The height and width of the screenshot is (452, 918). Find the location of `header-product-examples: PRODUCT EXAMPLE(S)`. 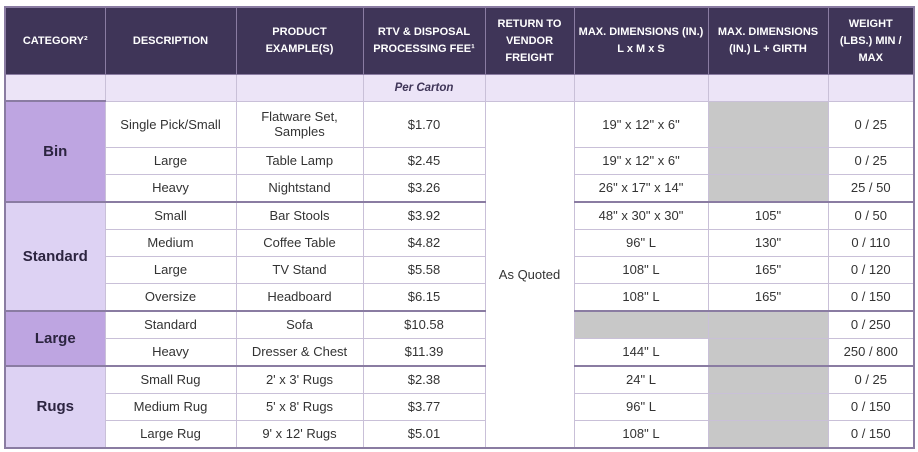

header-product-examples: PRODUCT EXAMPLE(S) is located at coordinates (299, 40).